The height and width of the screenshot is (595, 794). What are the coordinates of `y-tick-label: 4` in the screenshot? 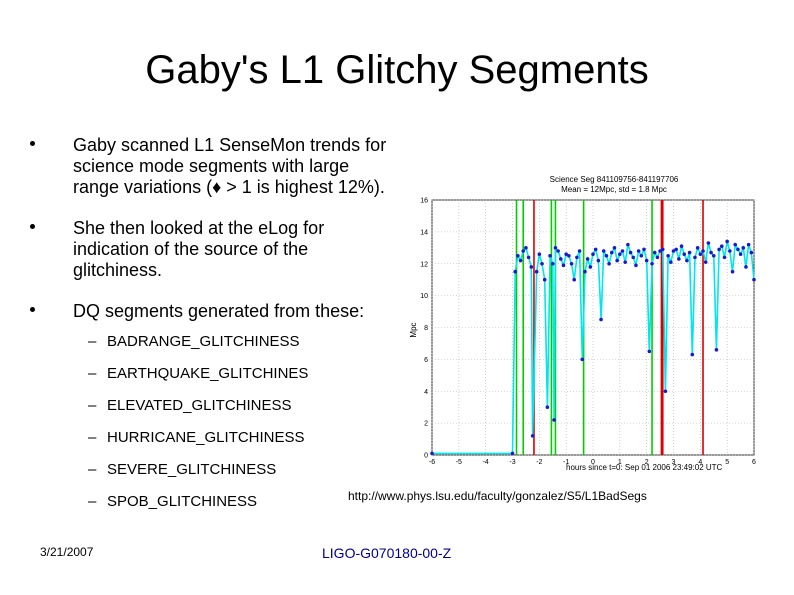 It's located at (426, 392).